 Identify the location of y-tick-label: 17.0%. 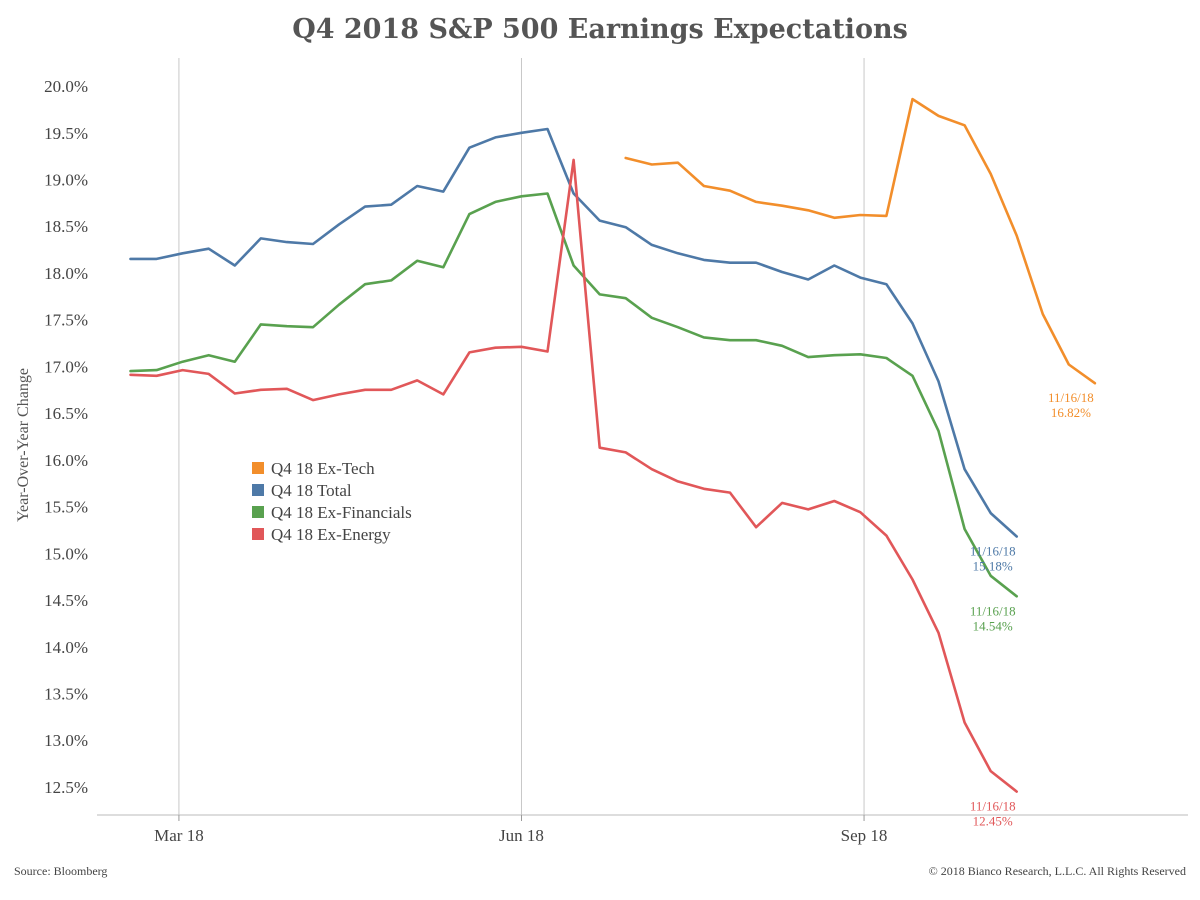
(66, 366).